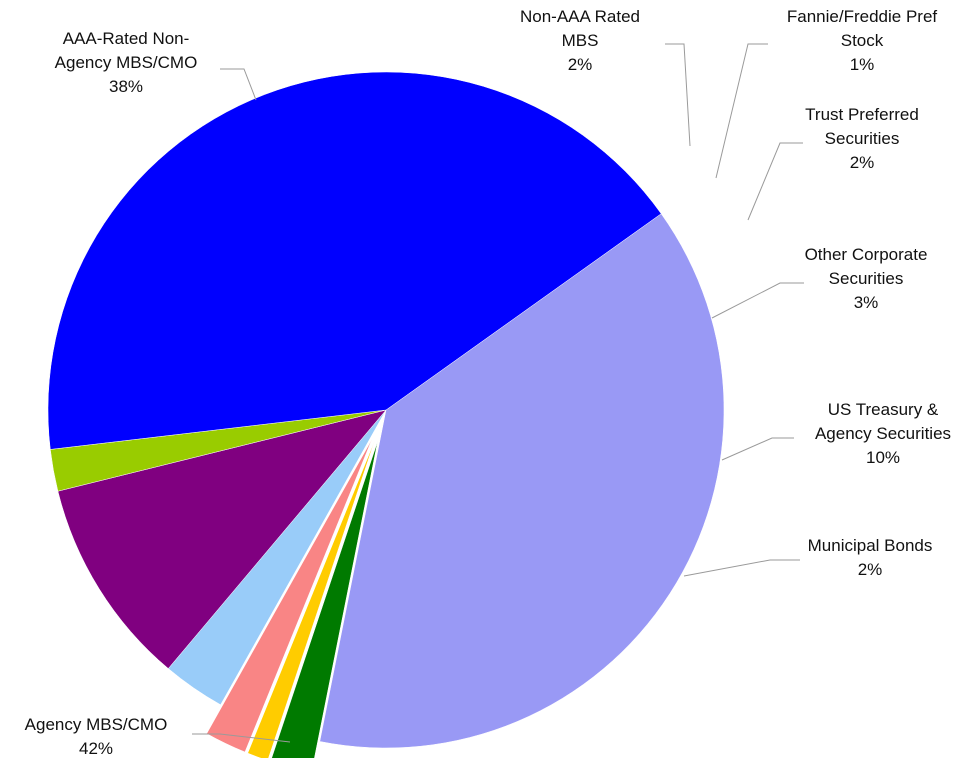 This screenshot has width=969, height=758. Describe the element at coordinates (325, 599) in the screenshot. I see `pie-slice-non-aaa-rated-mbs` at that location.